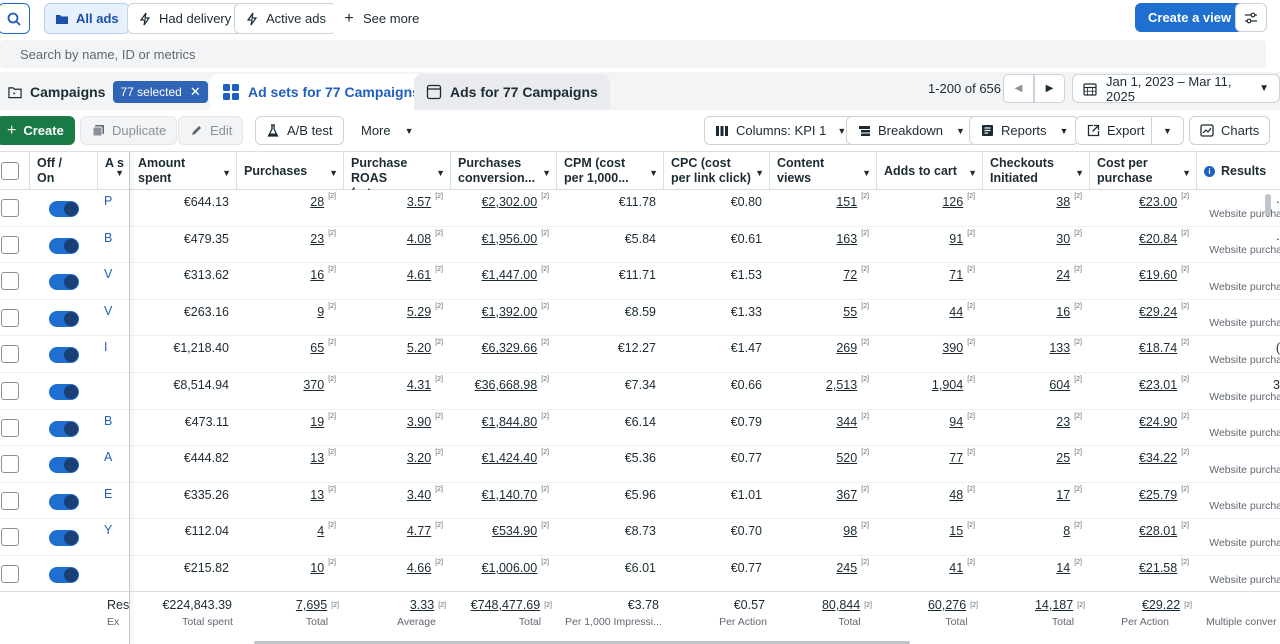  Describe the element at coordinates (1167, 130) in the screenshot. I see `export-dropdown-button: ▼` at that location.